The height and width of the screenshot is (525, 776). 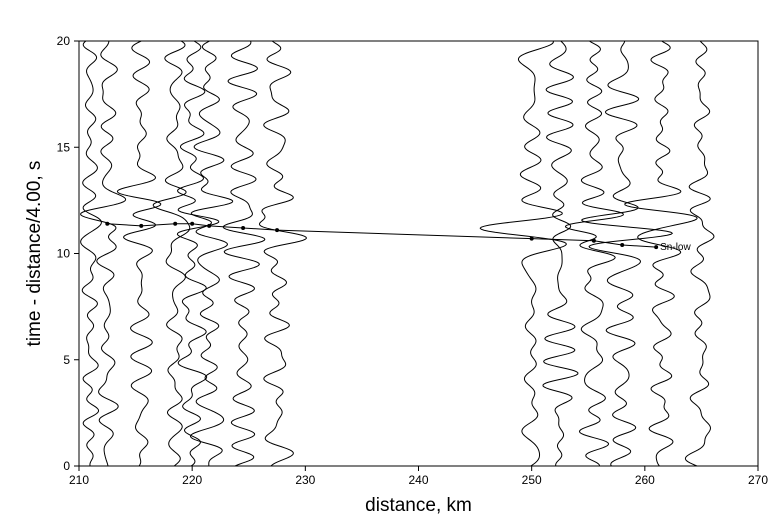 What do you see at coordinates (64, 41) in the screenshot?
I see `y-tick-label: 20` at bounding box center [64, 41].